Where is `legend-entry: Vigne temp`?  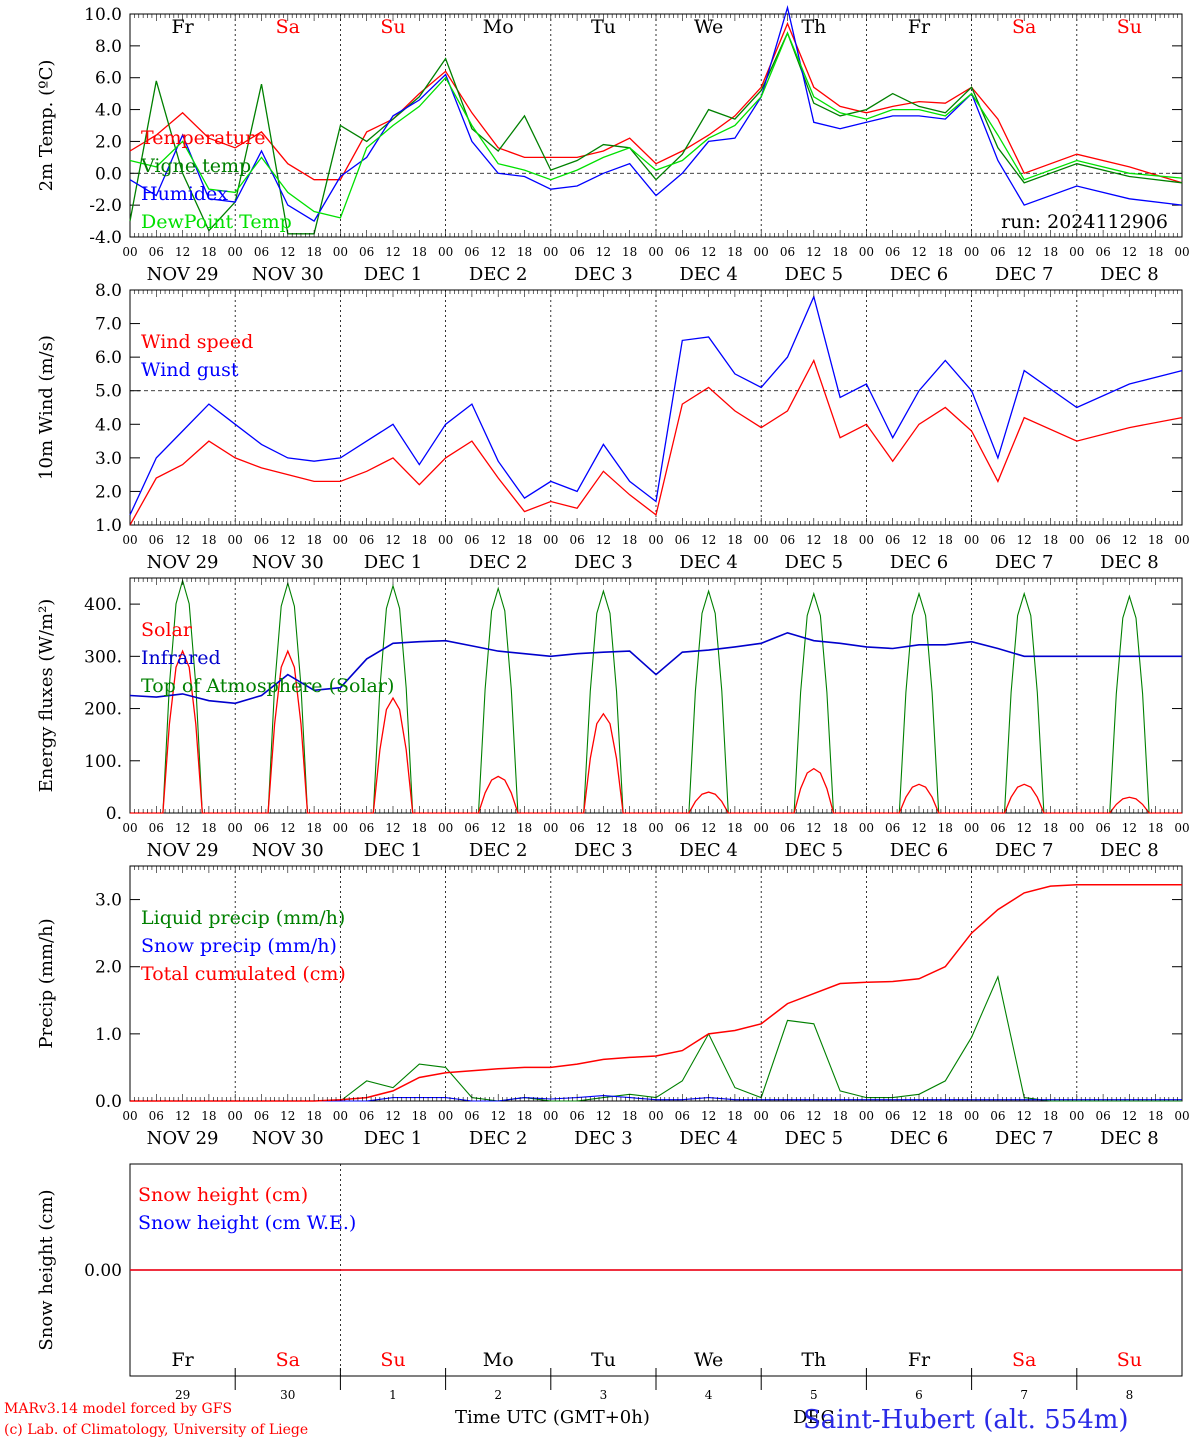 legend-entry: Vigne temp is located at coordinates (195, 166).